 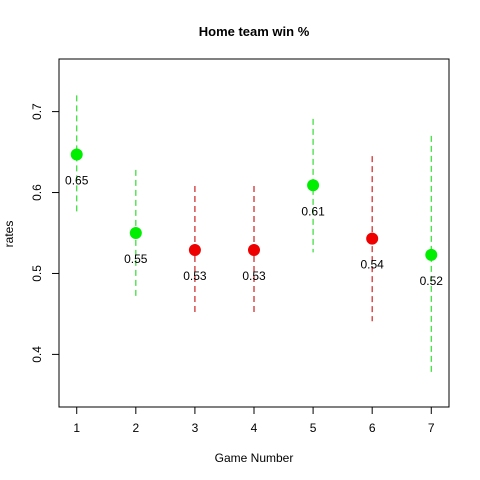 What do you see at coordinates (313, 428) in the screenshot?
I see `x-tick-label: 5` at bounding box center [313, 428].